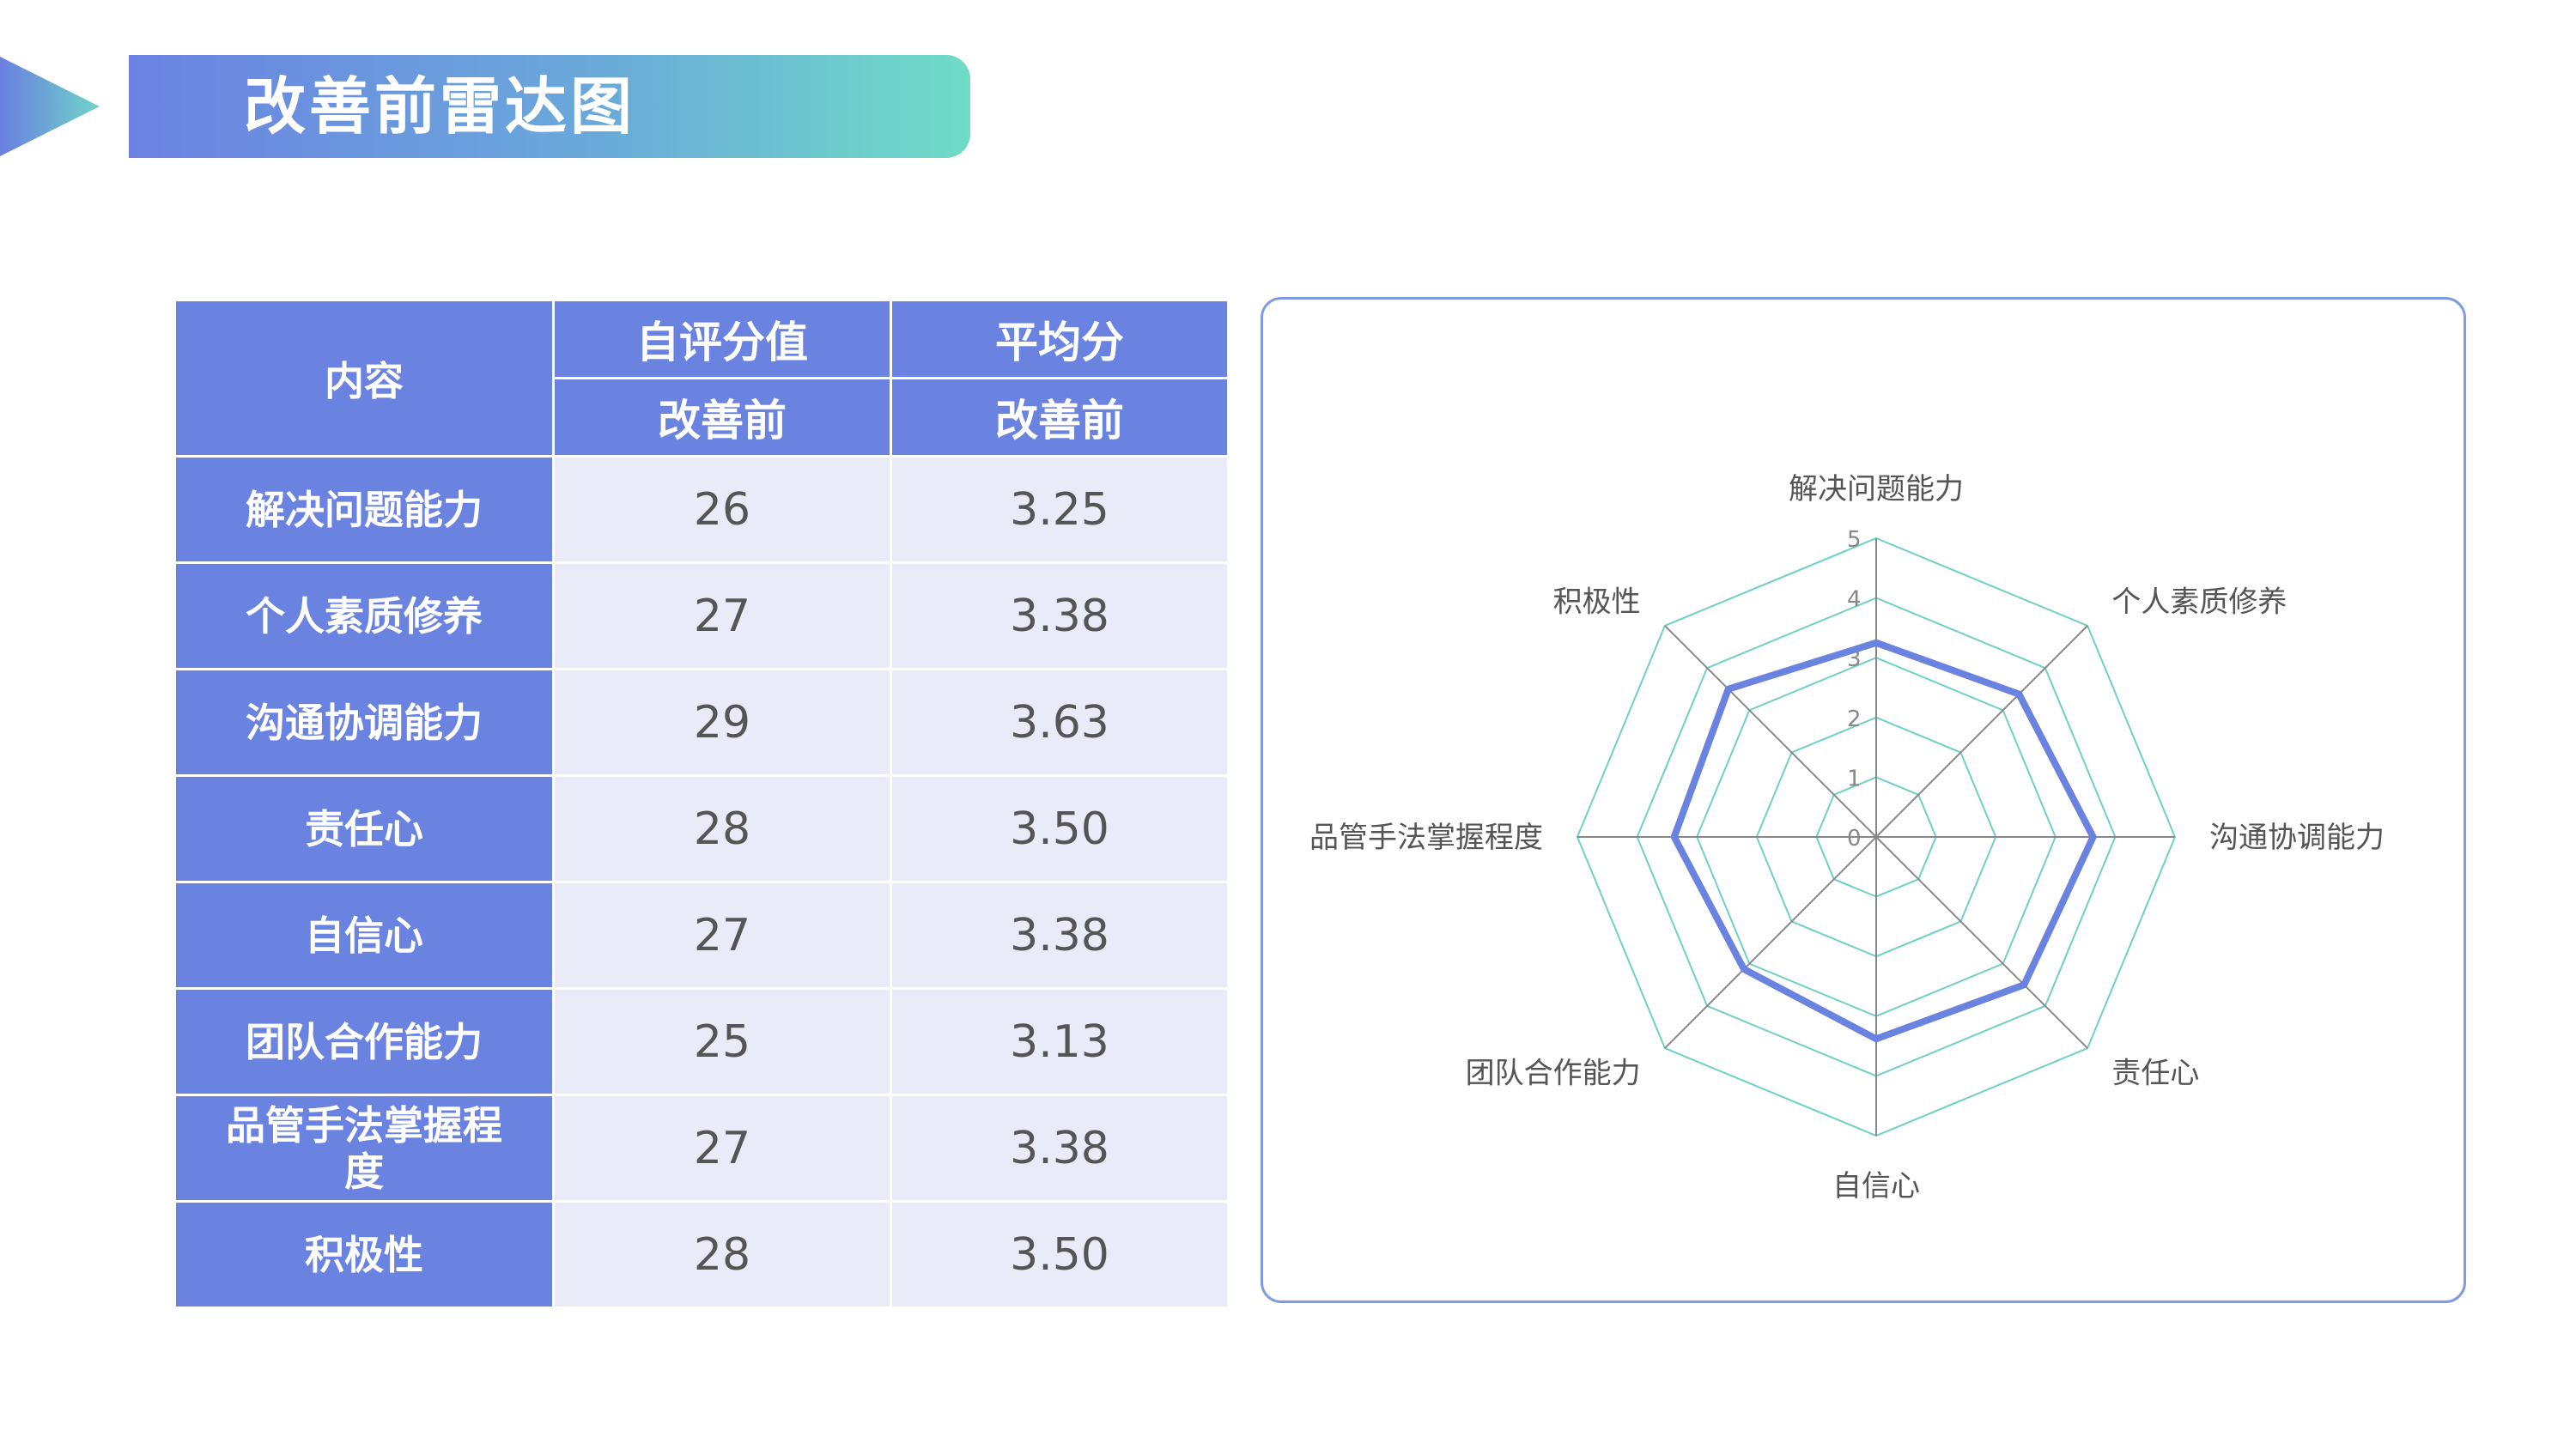 The image size is (2576, 1449). I want to click on group-header-average: 平均分, so click(1060, 339).